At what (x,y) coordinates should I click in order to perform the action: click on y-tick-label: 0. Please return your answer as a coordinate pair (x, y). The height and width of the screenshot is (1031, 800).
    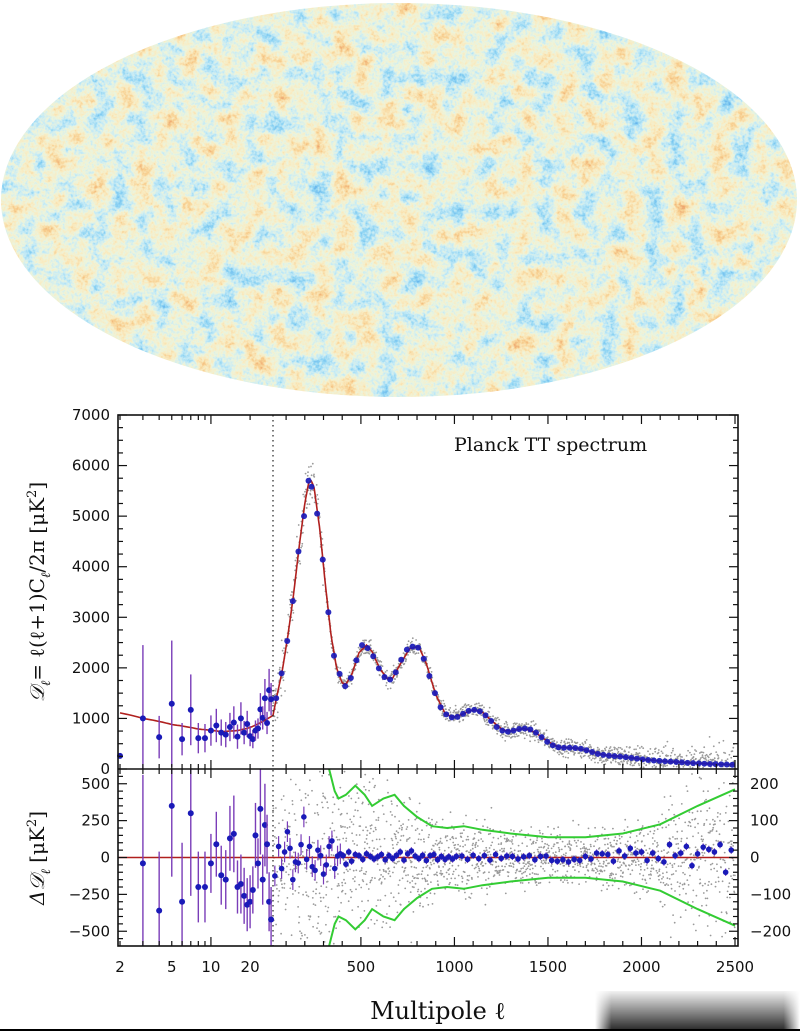
    Looking at the image, I should click on (105, 769).